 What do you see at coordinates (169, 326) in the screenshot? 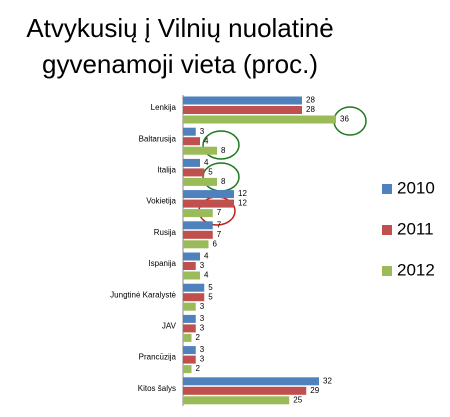
I see `category-label: JAV` at bounding box center [169, 326].